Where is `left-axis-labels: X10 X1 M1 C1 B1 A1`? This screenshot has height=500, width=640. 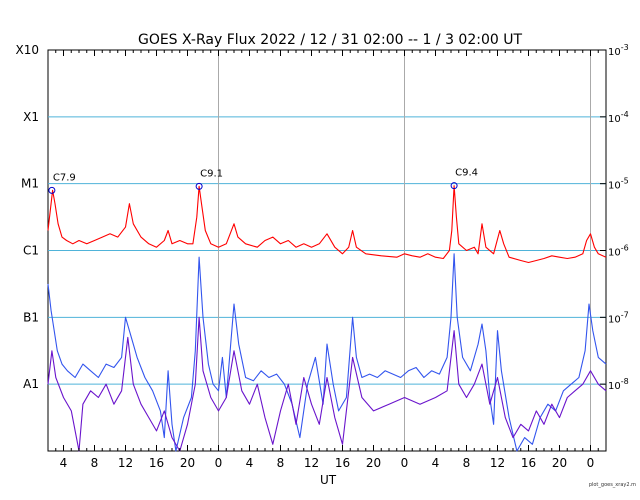 left-axis-labels: X10 X1 M1 C1 B1 A1 is located at coordinates (28, 217).